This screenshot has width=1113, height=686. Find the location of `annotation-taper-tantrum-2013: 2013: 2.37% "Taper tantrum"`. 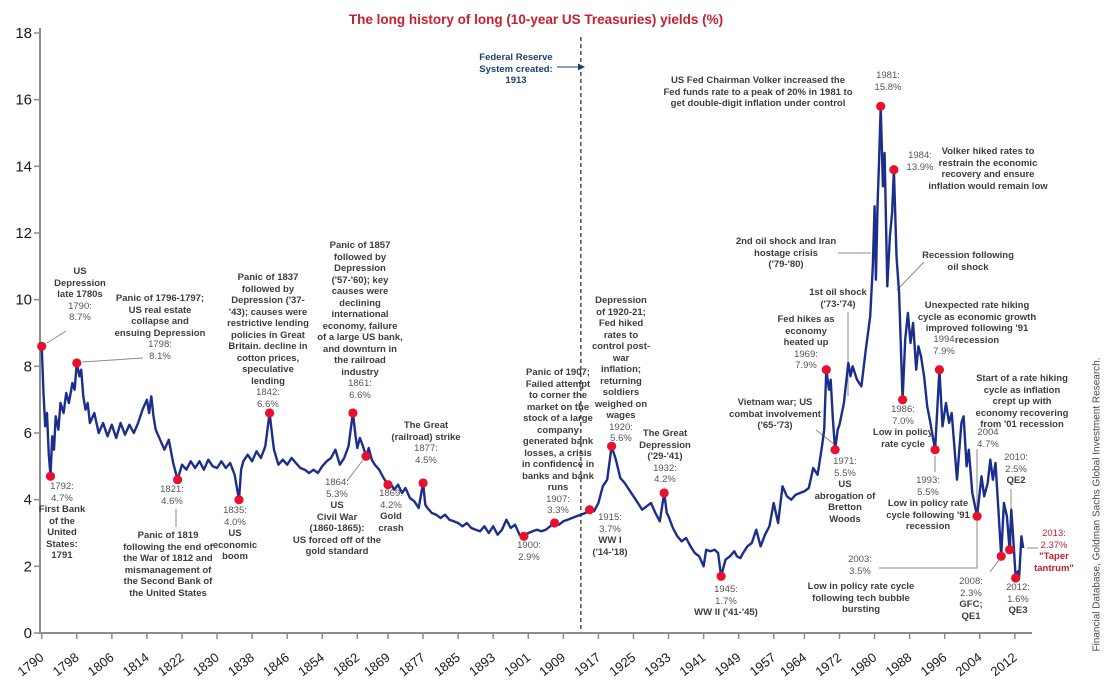

annotation-taper-tantrum-2013: 2013: 2.37% "Taper tantrum" is located at coordinates (1054, 551).